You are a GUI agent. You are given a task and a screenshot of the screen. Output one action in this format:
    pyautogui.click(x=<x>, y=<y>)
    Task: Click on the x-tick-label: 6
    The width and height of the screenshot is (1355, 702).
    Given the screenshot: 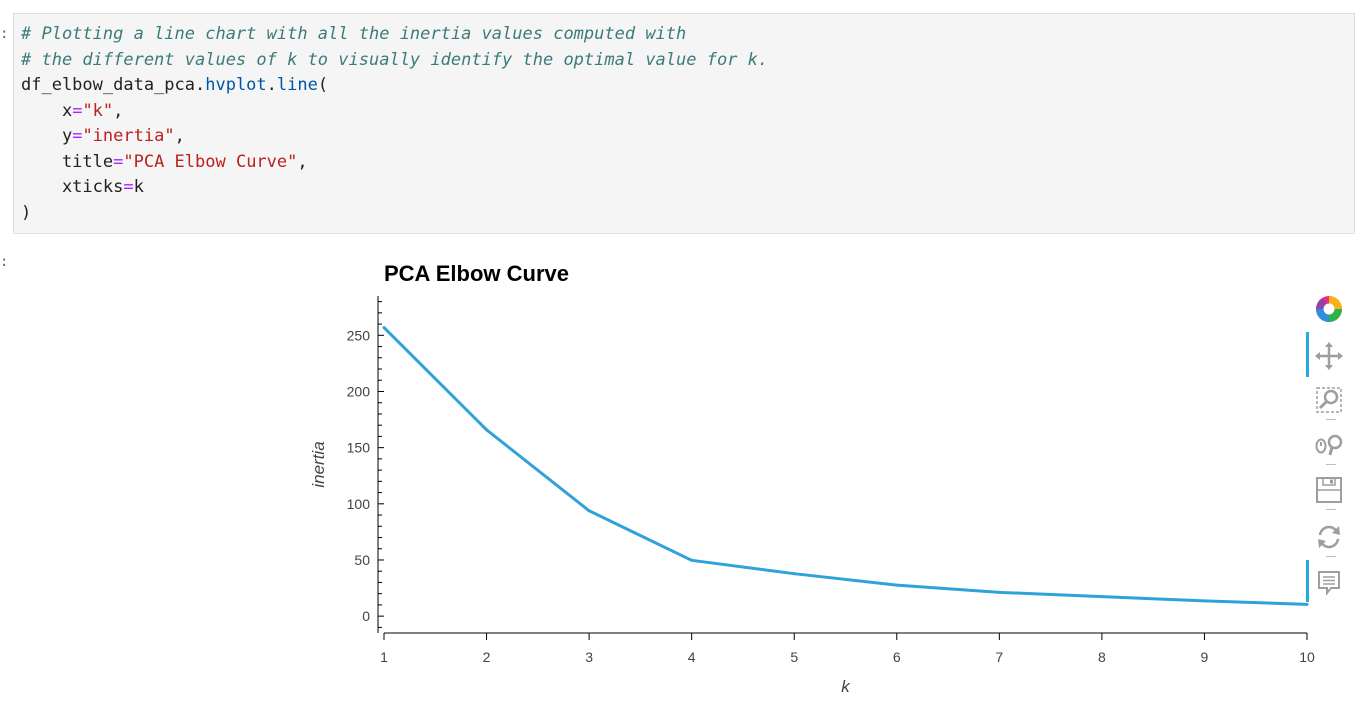 What is the action you would take?
    pyautogui.click(x=897, y=657)
    